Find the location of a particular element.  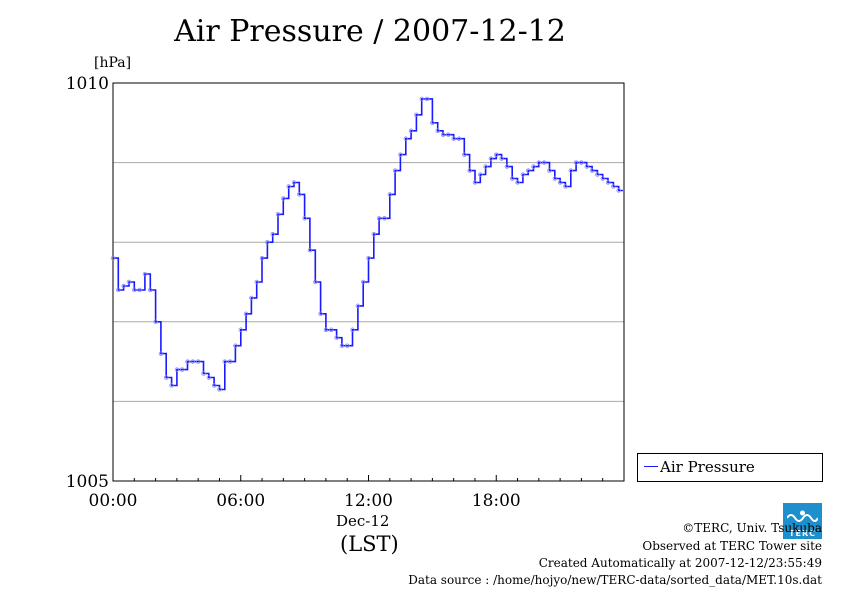

x-tick-label: 06:00 is located at coordinates (240, 501).